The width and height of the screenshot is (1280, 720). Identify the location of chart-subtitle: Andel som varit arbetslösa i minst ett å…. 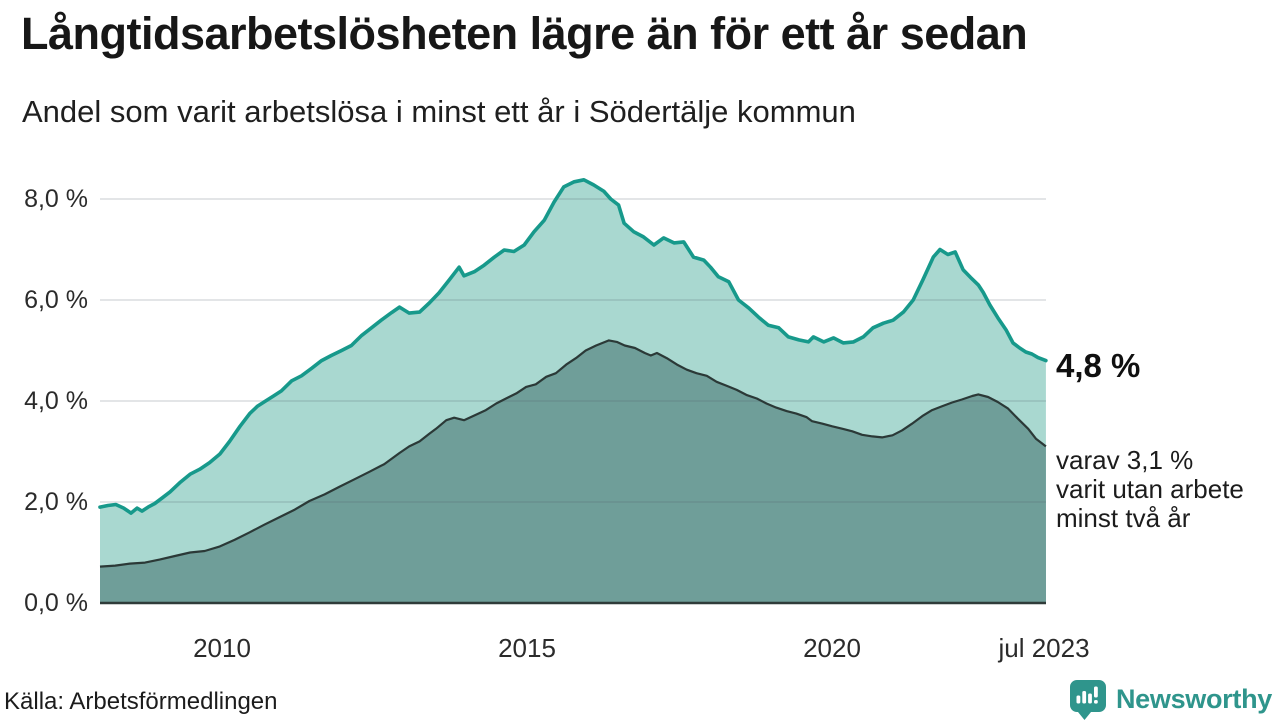
(439, 111).